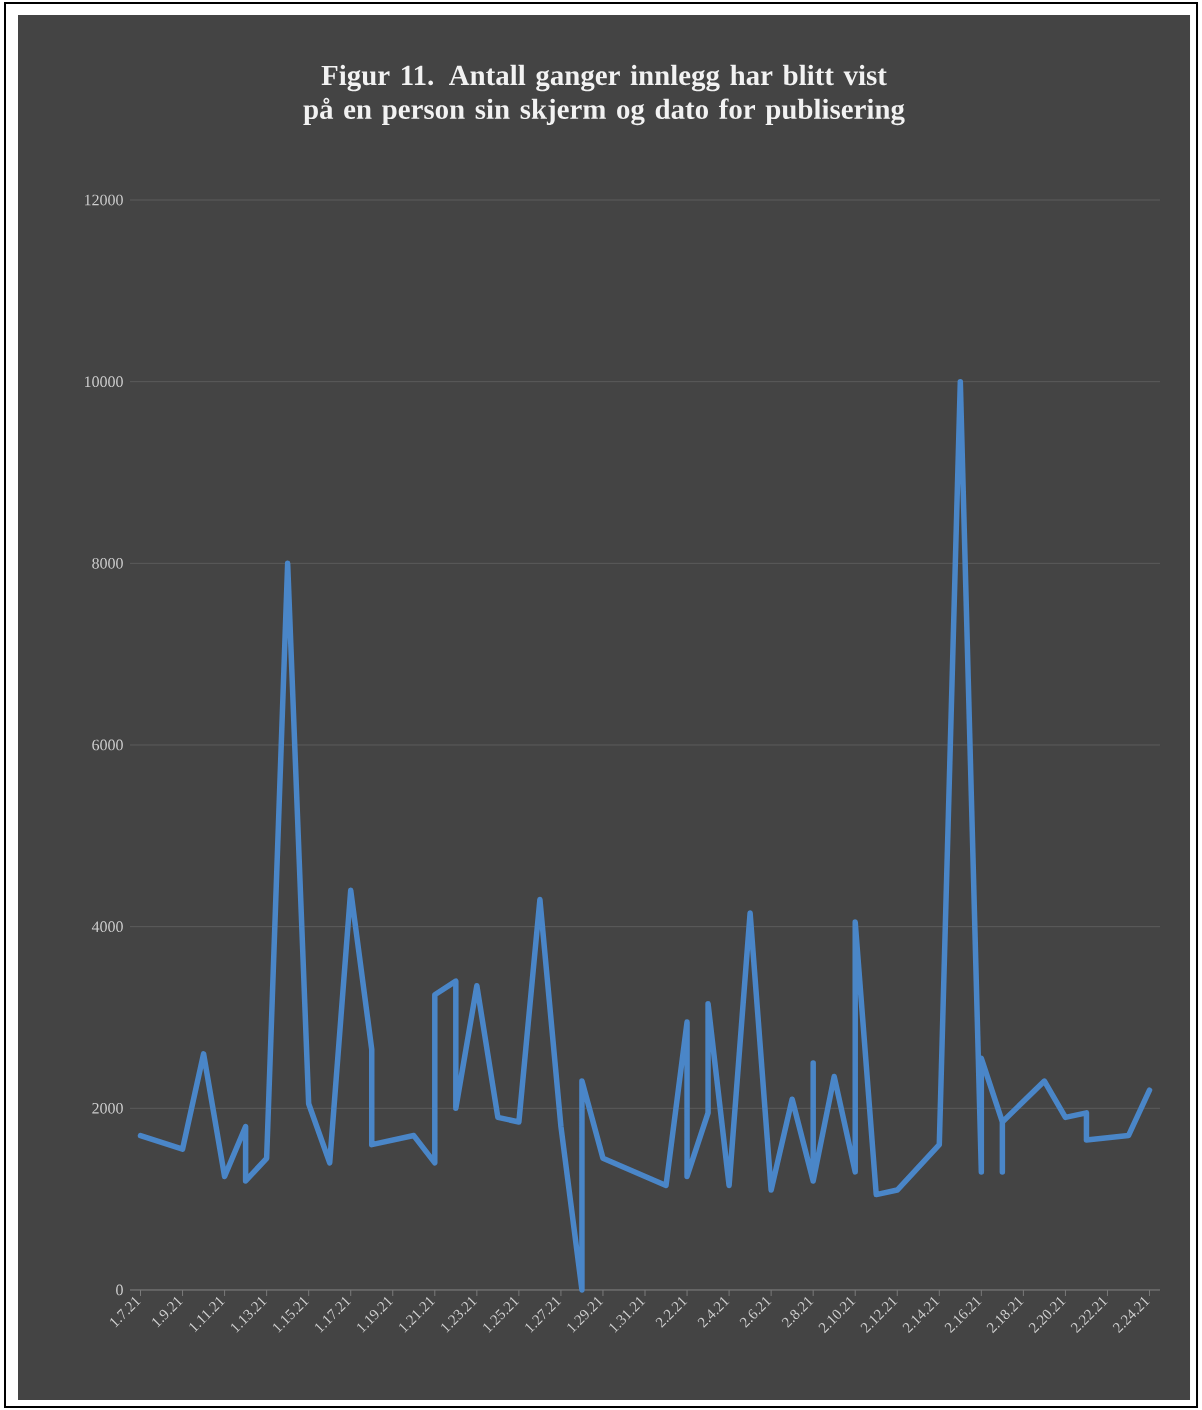  What do you see at coordinates (107, 745) in the screenshot?
I see `y-tick-label: 6000` at bounding box center [107, 745].